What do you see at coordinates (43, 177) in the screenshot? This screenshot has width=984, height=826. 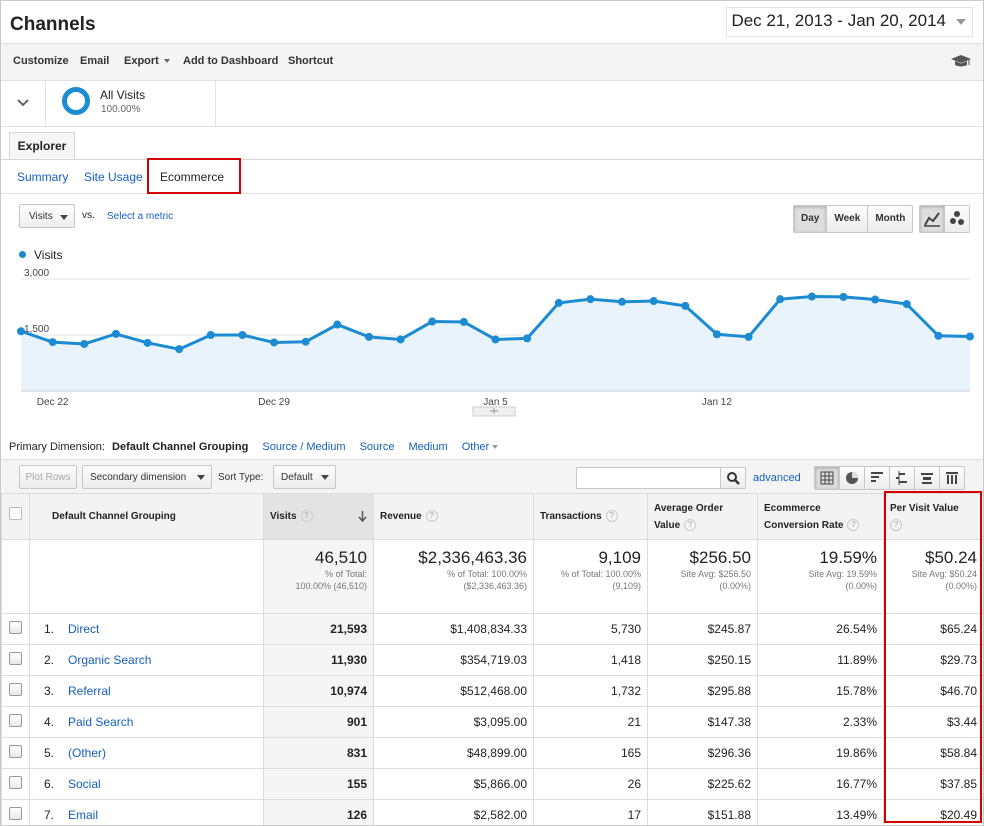 I see `subtab-summary: Summary` at bounding box center [43, 177].